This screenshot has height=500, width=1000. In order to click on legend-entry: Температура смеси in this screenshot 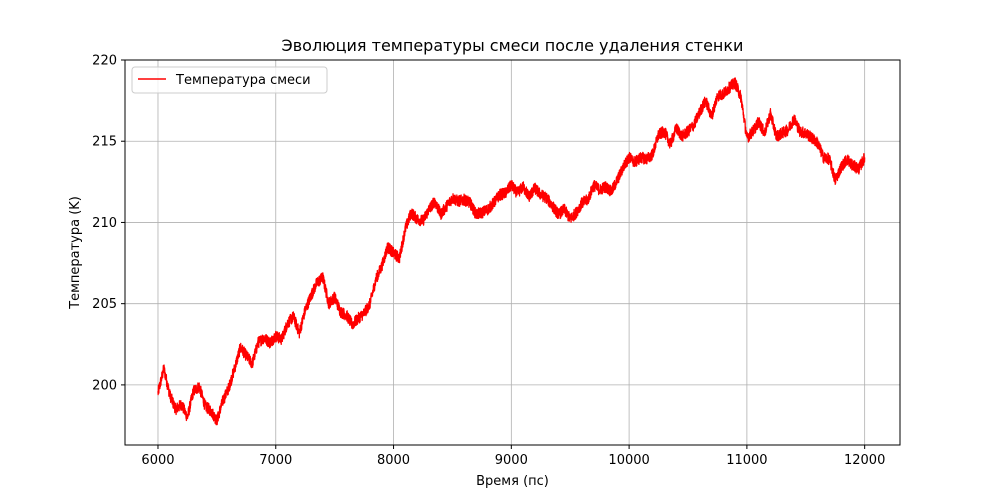, I will do `click(243, 80)`.